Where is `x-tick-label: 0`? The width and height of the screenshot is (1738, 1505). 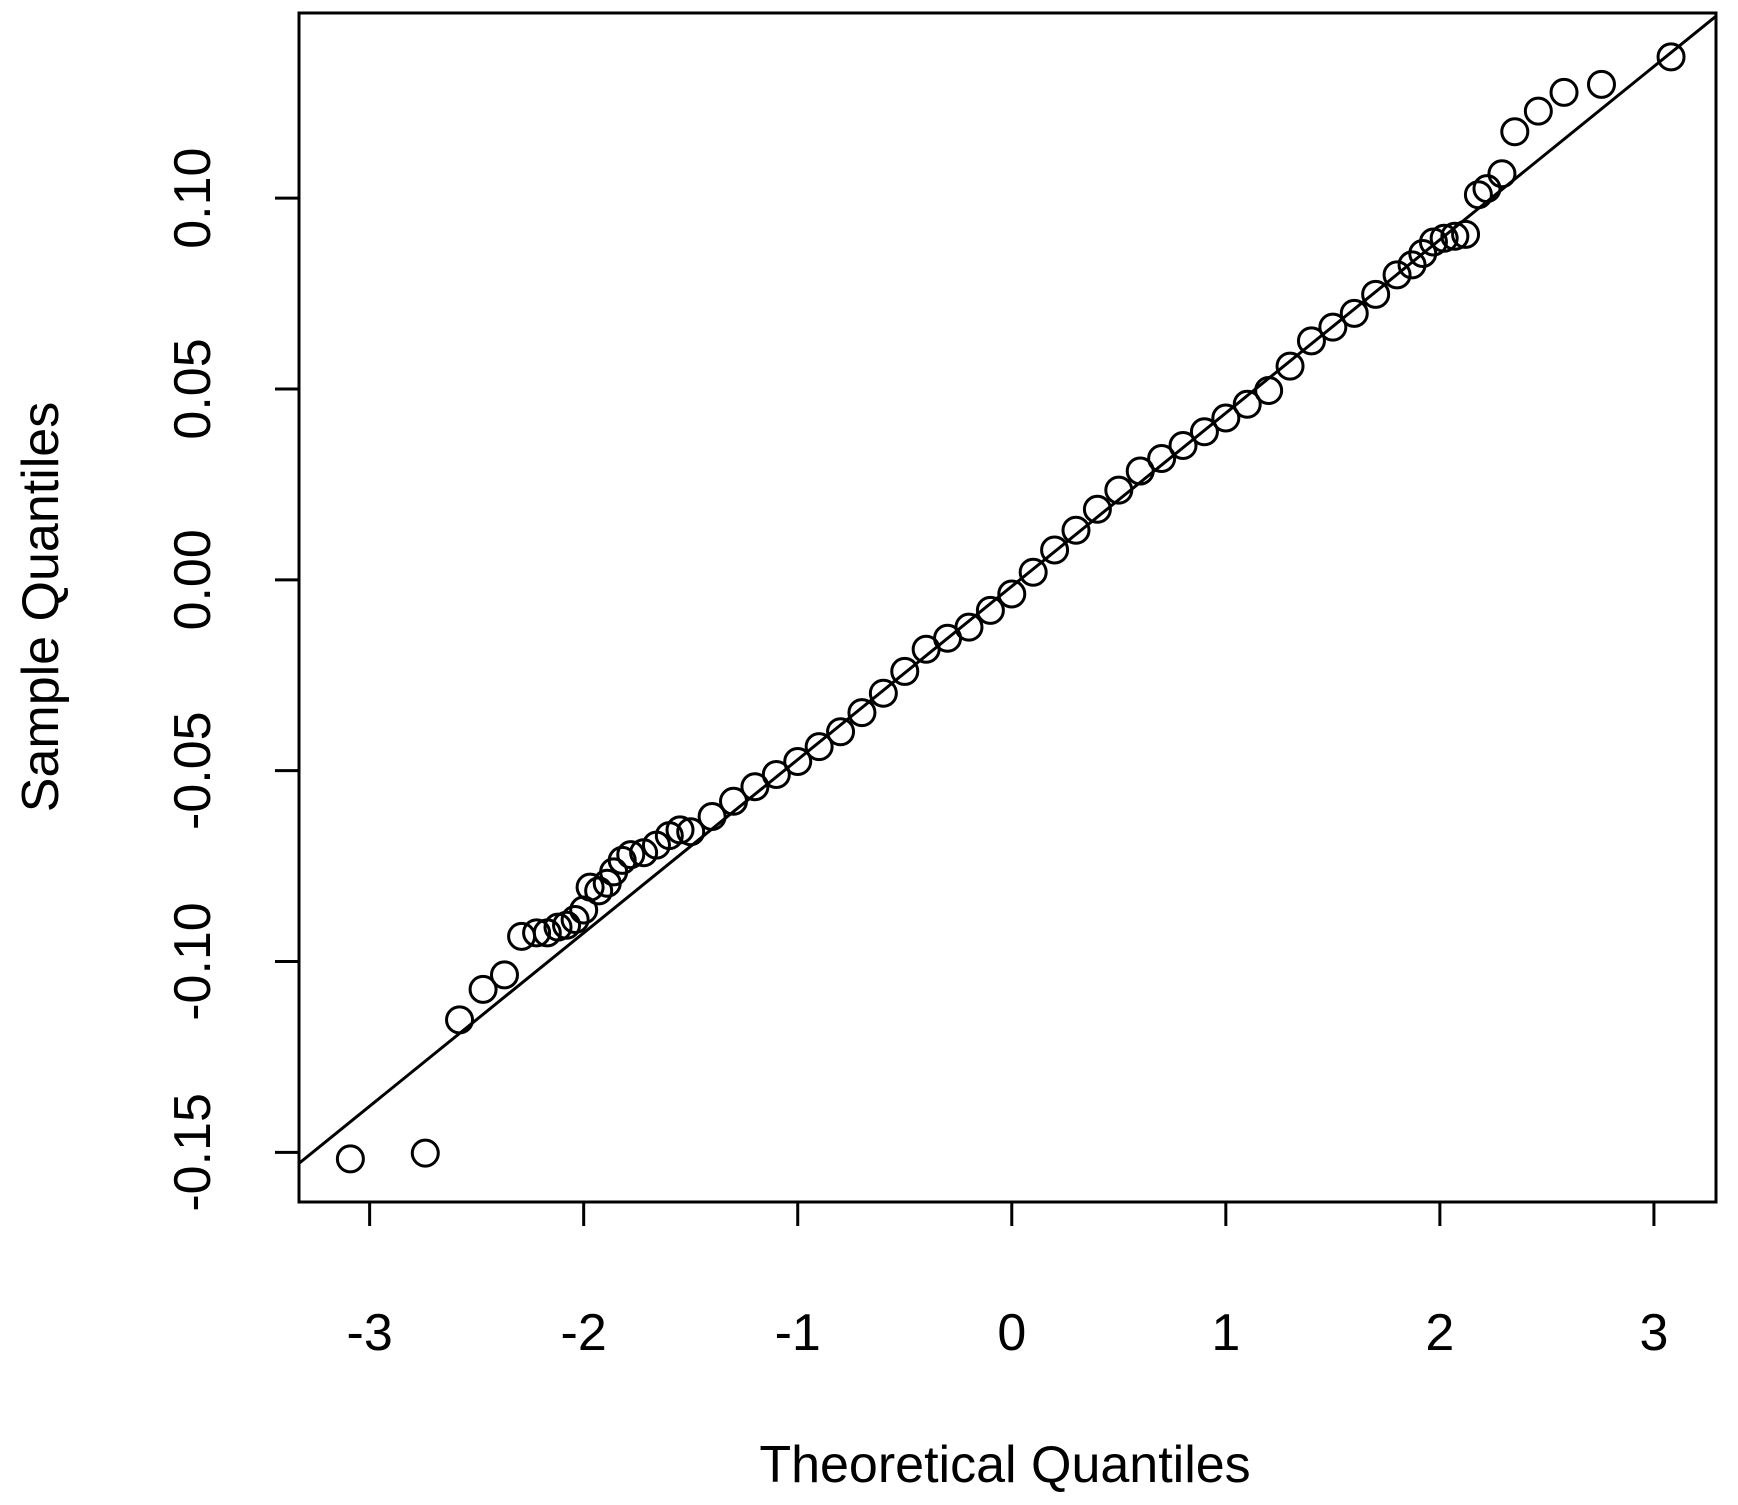 x-tick-label: 0 is located at coordinates (1011, 1333).